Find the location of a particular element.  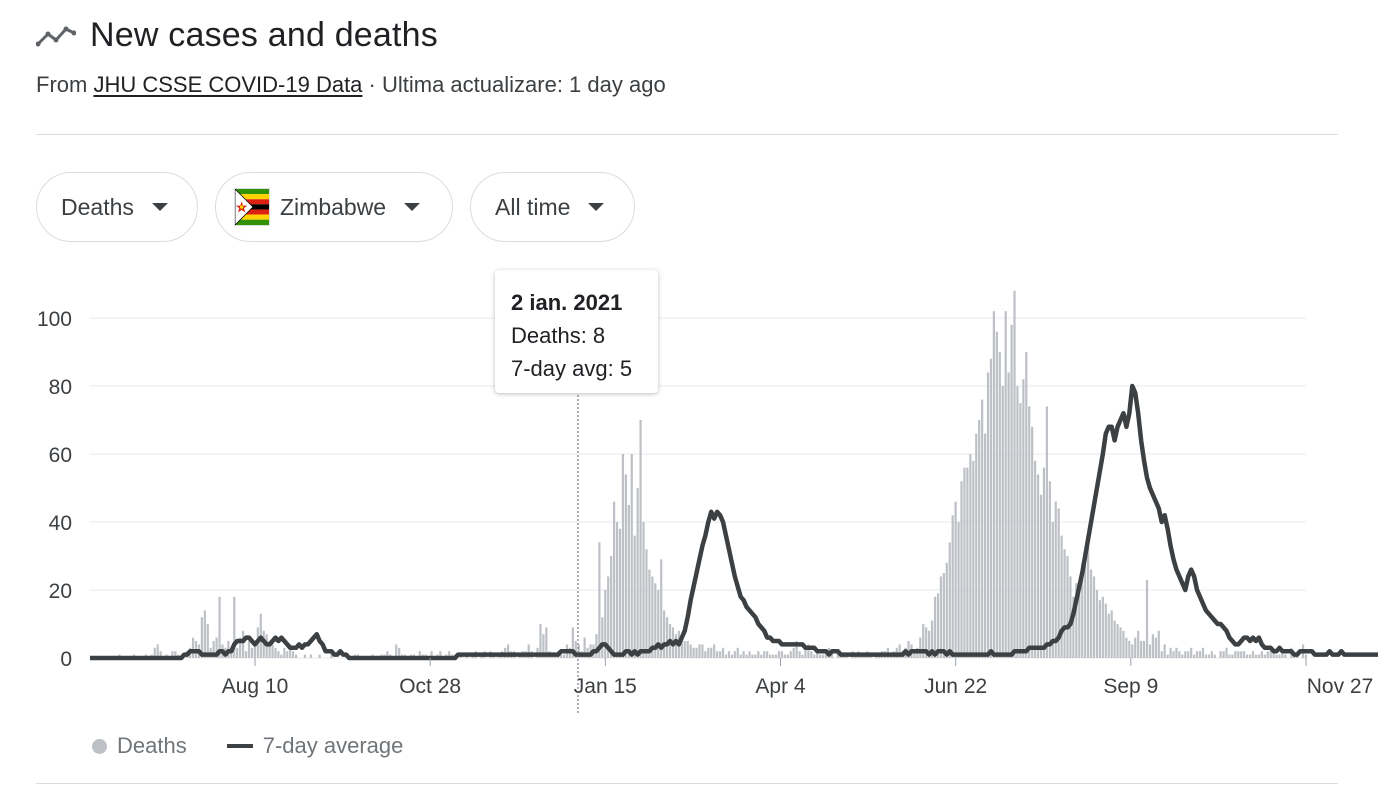

legend-bar-swatch is located at coordinates (99, 746).